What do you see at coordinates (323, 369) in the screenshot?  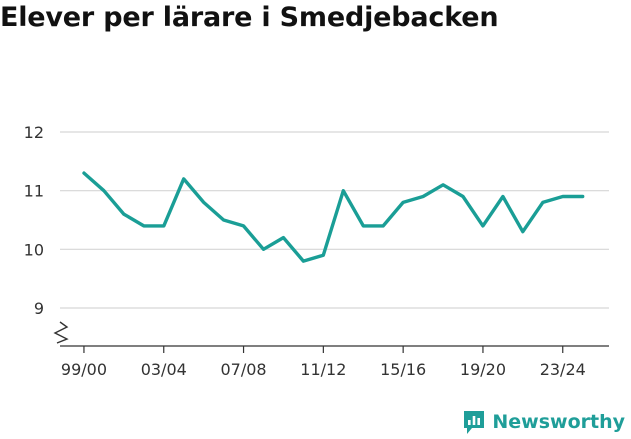 I see `x-tick-label: 11/12` at bounding box center [323, 369].